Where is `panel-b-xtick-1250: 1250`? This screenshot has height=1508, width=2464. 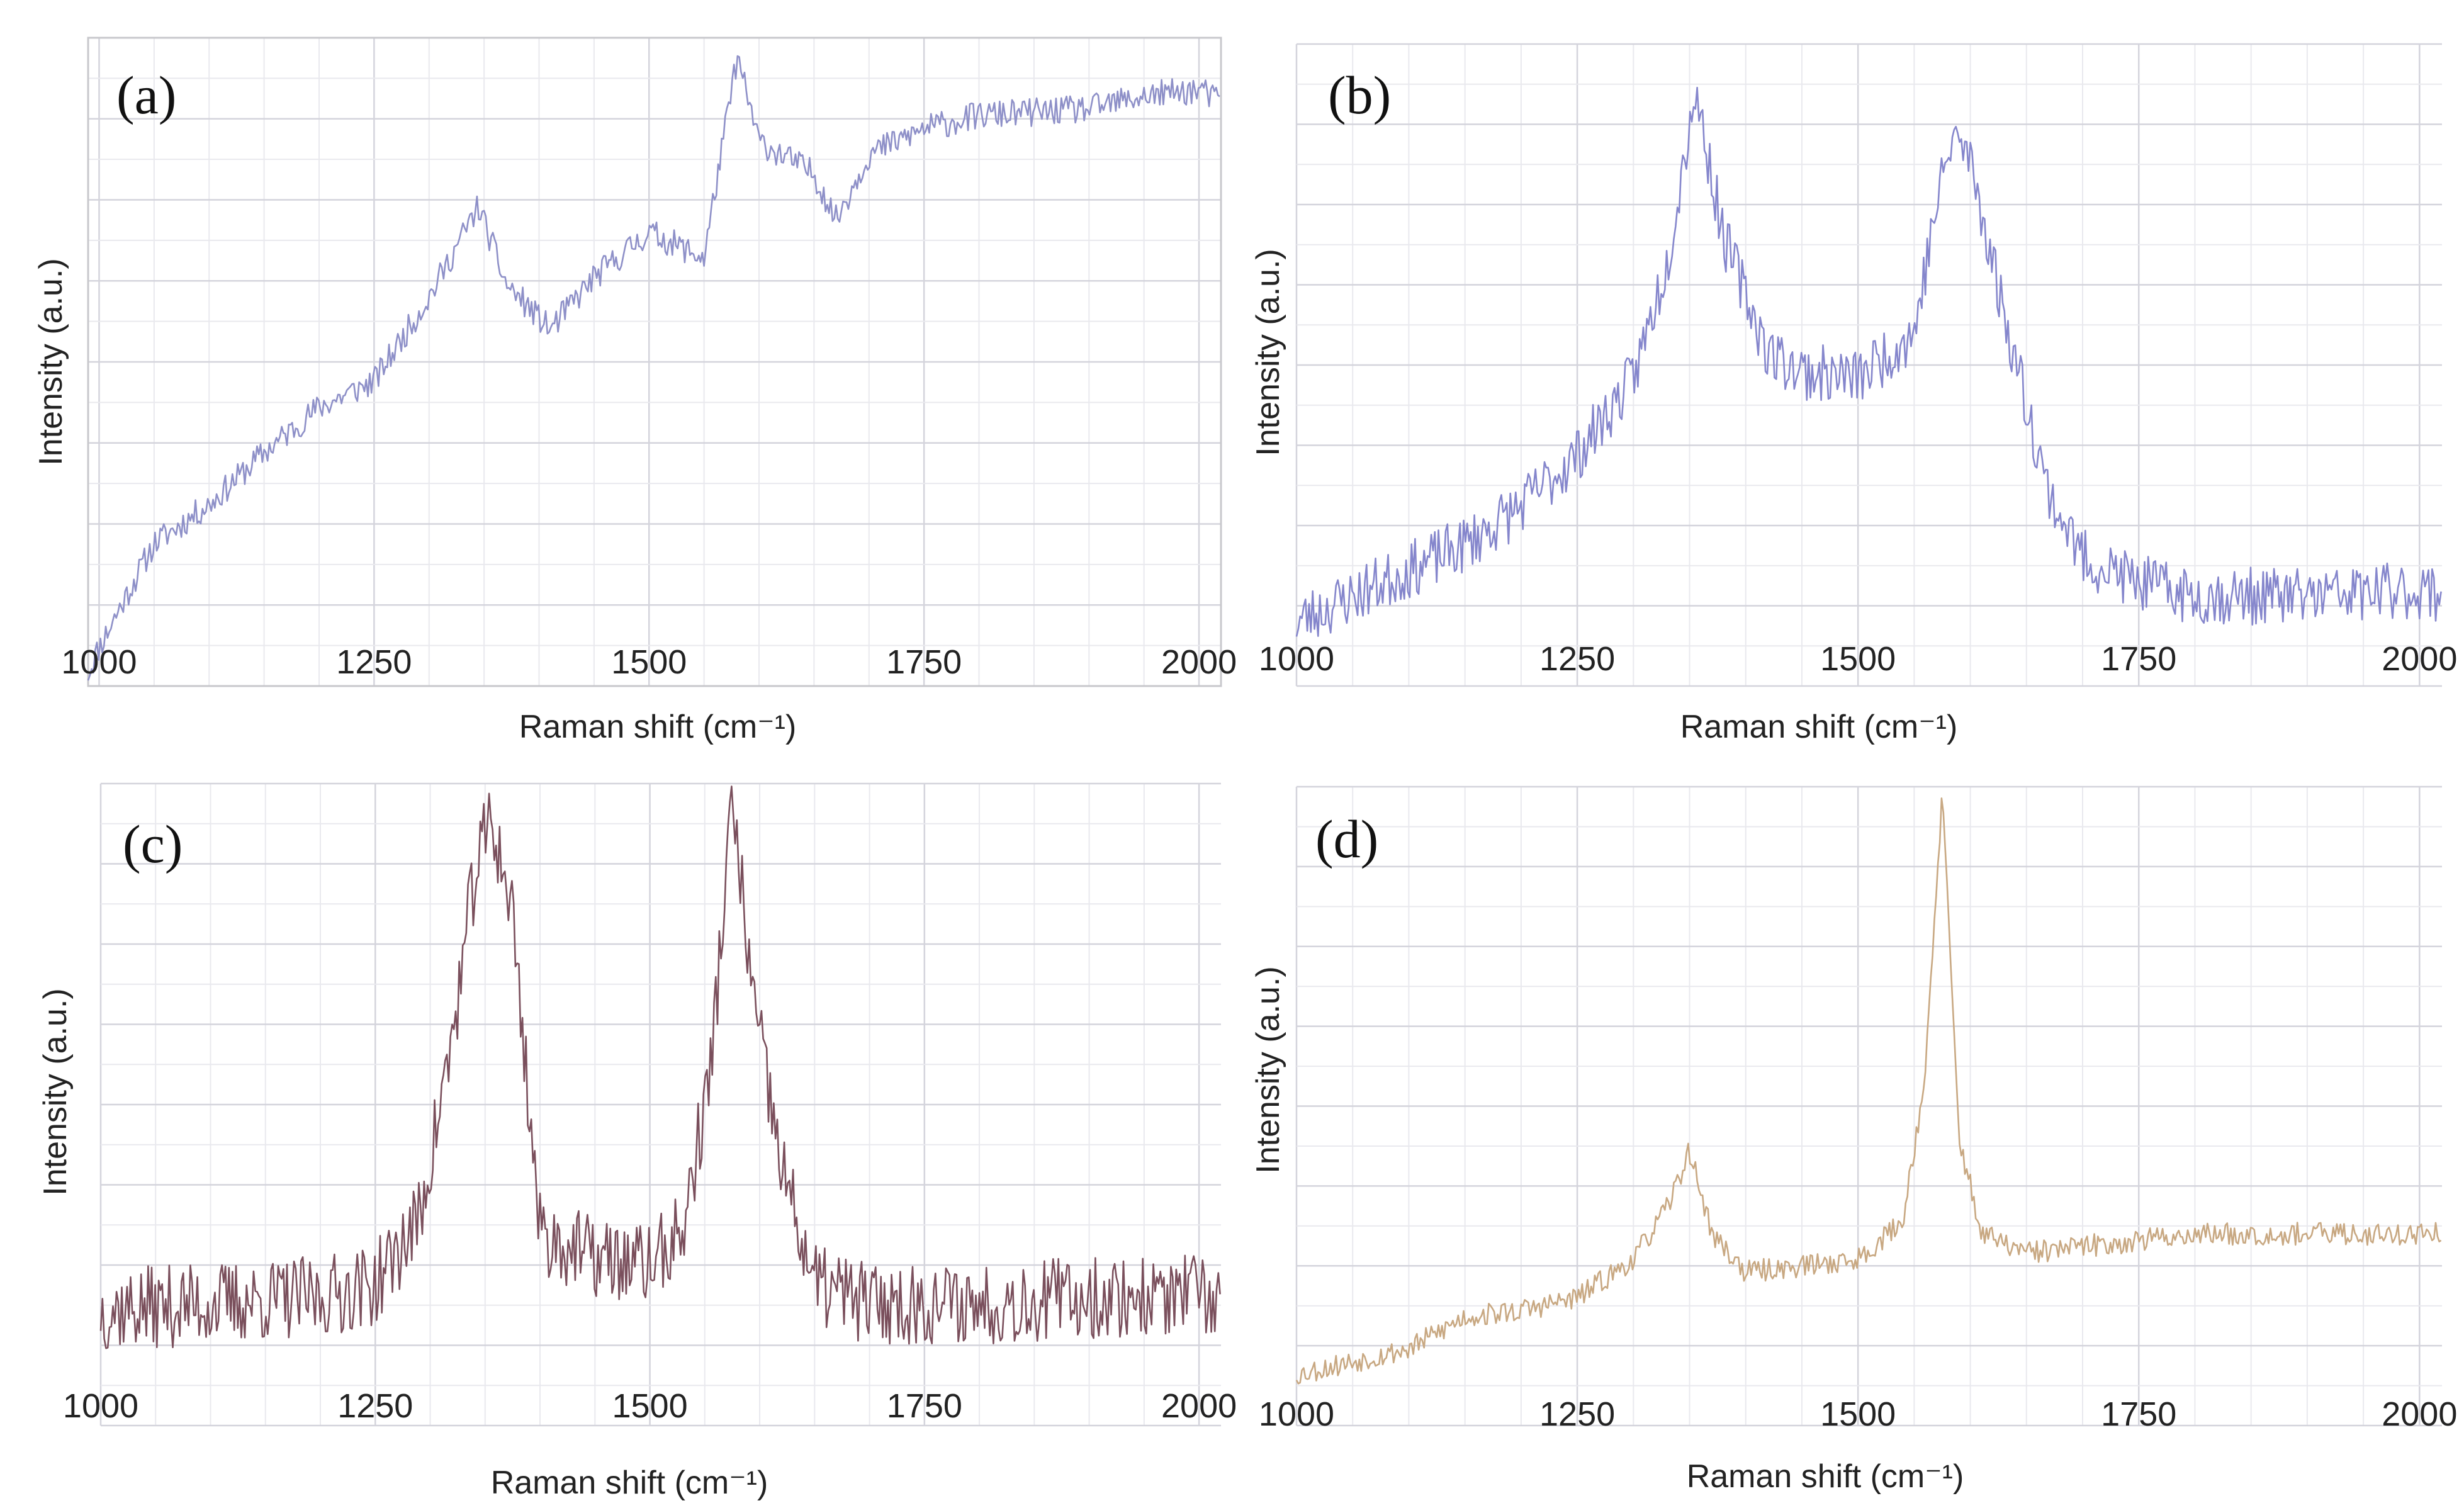 panel-b-xtick-1250: 1250 is located at coordinates (1577, 659).